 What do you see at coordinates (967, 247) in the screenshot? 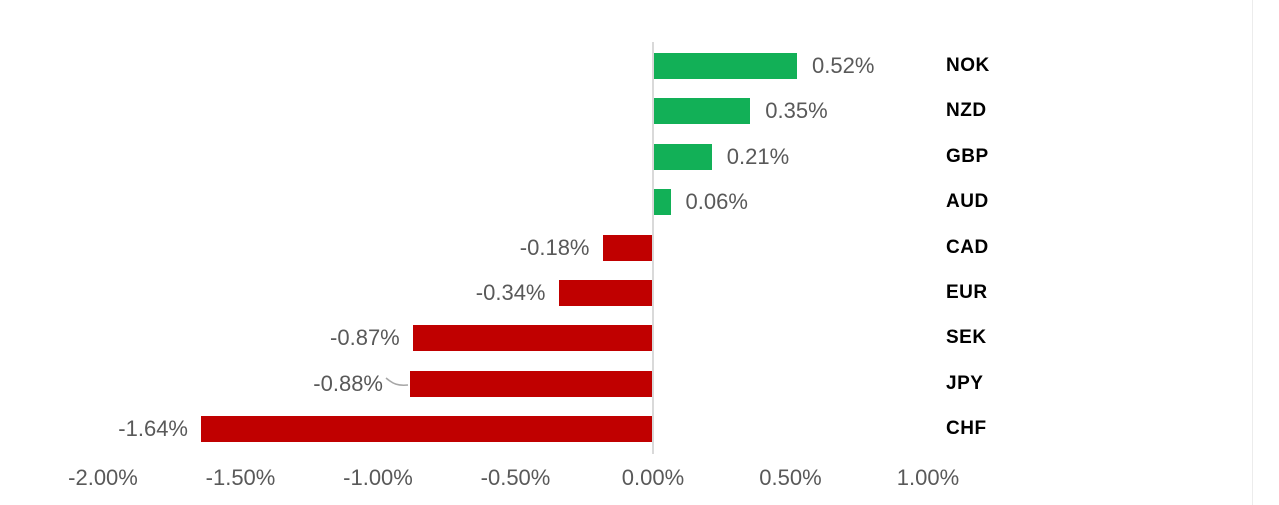
I see `category-label-cad: CAD` at bounding box center [967, 247].